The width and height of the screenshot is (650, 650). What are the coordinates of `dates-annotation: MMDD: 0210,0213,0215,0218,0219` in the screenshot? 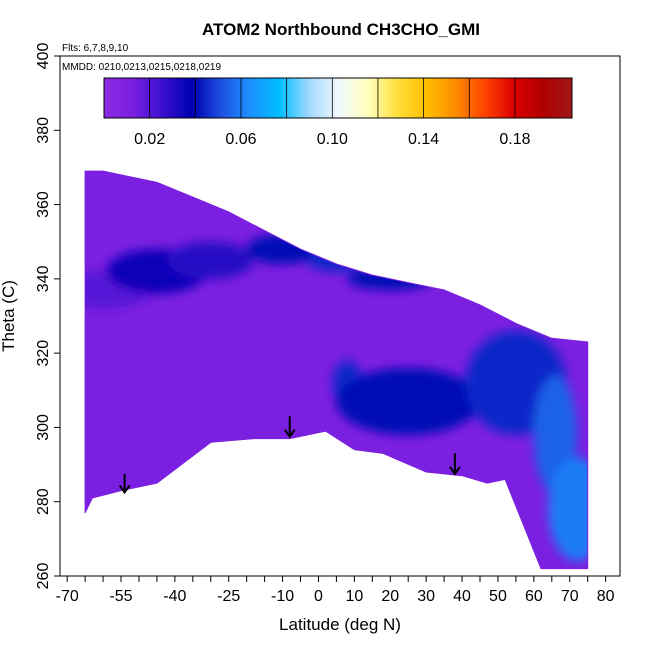 It's located at (141, 67).